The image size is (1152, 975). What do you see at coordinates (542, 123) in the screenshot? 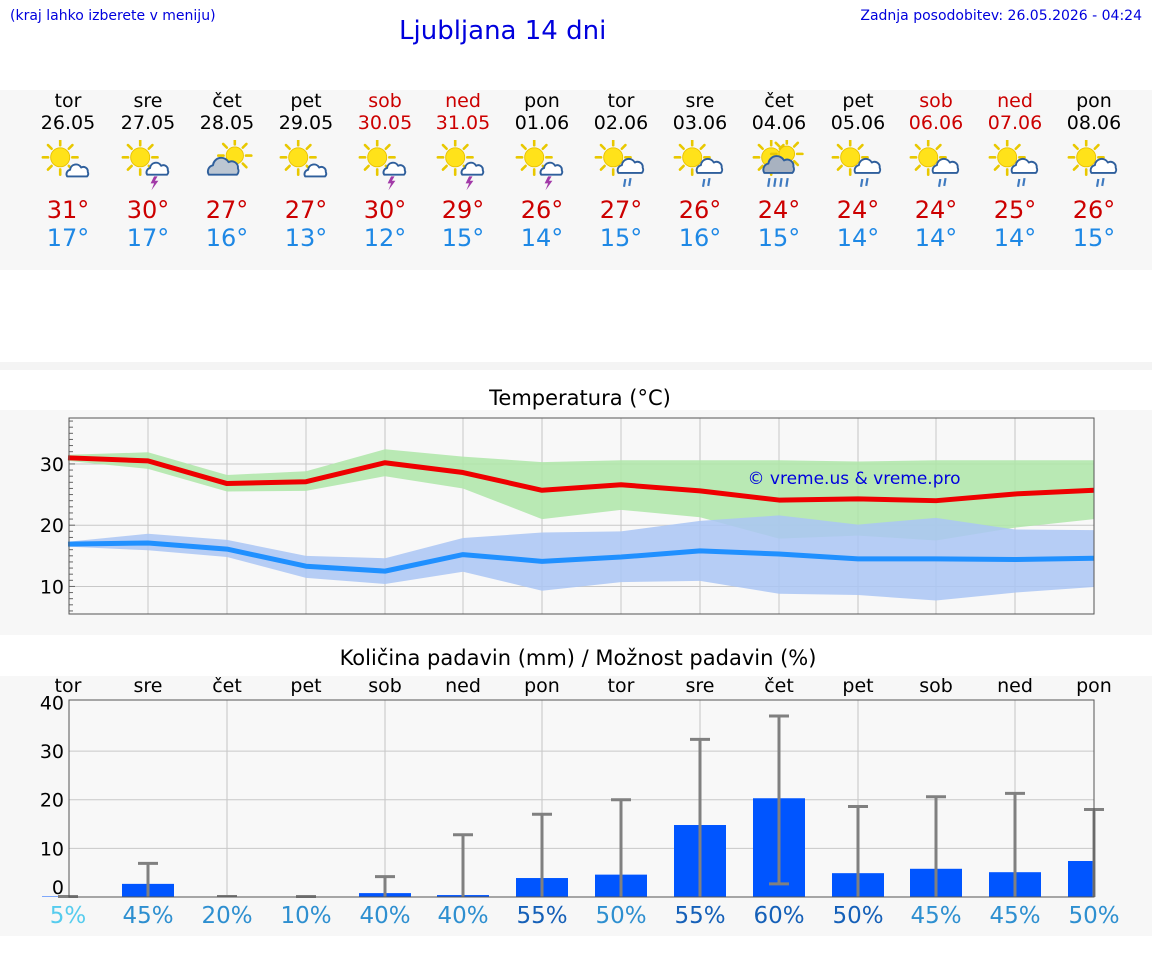
I see `day-date: 01.06` at bounding box center [542, 123].